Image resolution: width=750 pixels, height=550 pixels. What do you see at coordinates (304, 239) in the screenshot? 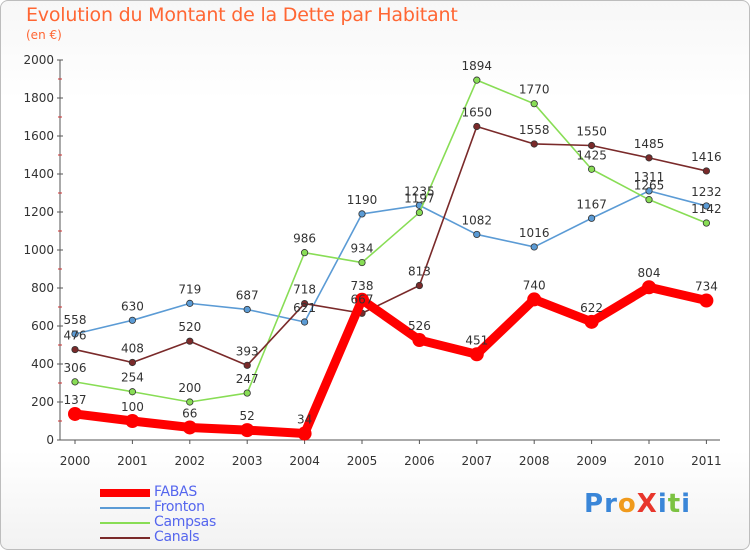
I see `data-label-campsas: 986` at bounding box center [304, 239].